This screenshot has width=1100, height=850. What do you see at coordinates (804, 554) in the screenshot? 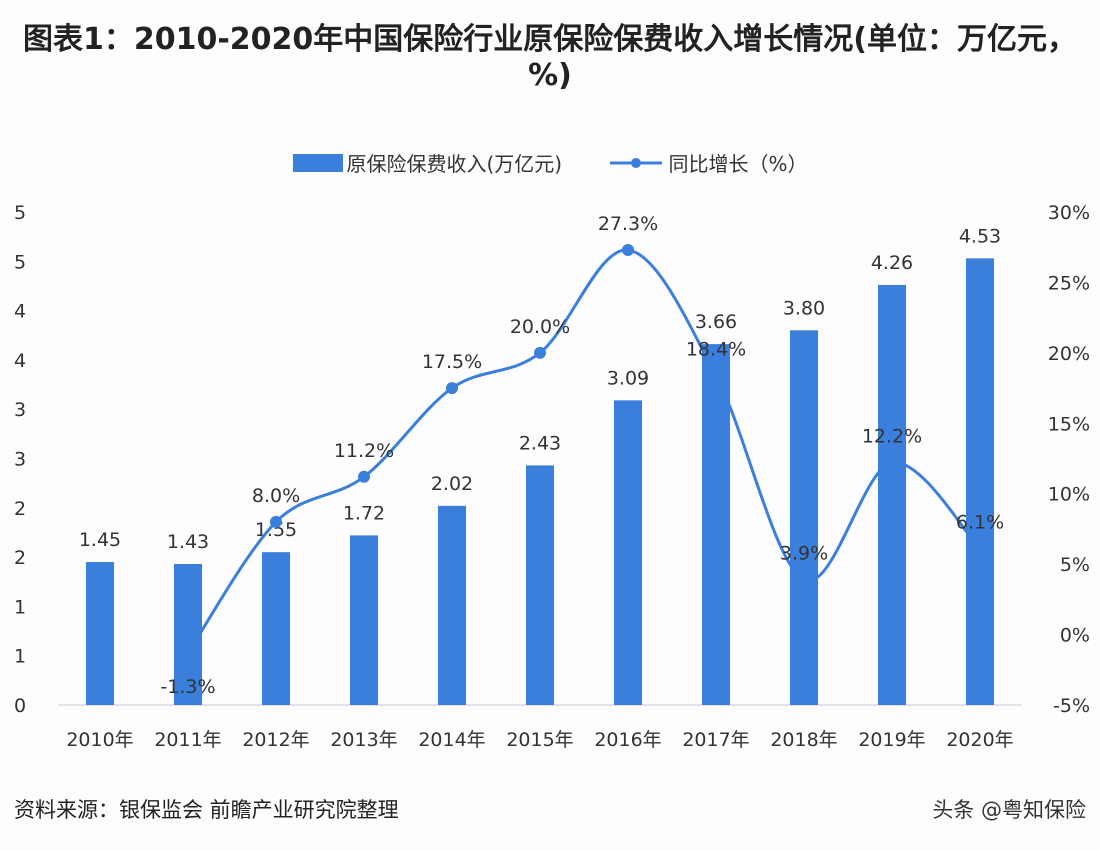
I see `growth-data-label: 3.9%` at bounding box center [804, 554].